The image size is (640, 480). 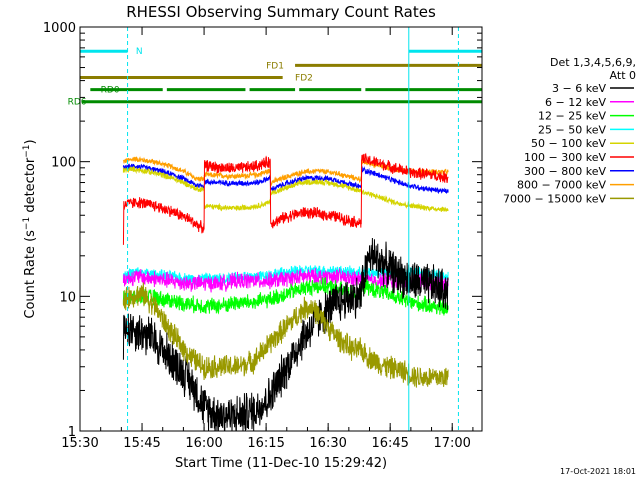 I want to click on x-tick-label: 16:00, so click(x=203, y=443).